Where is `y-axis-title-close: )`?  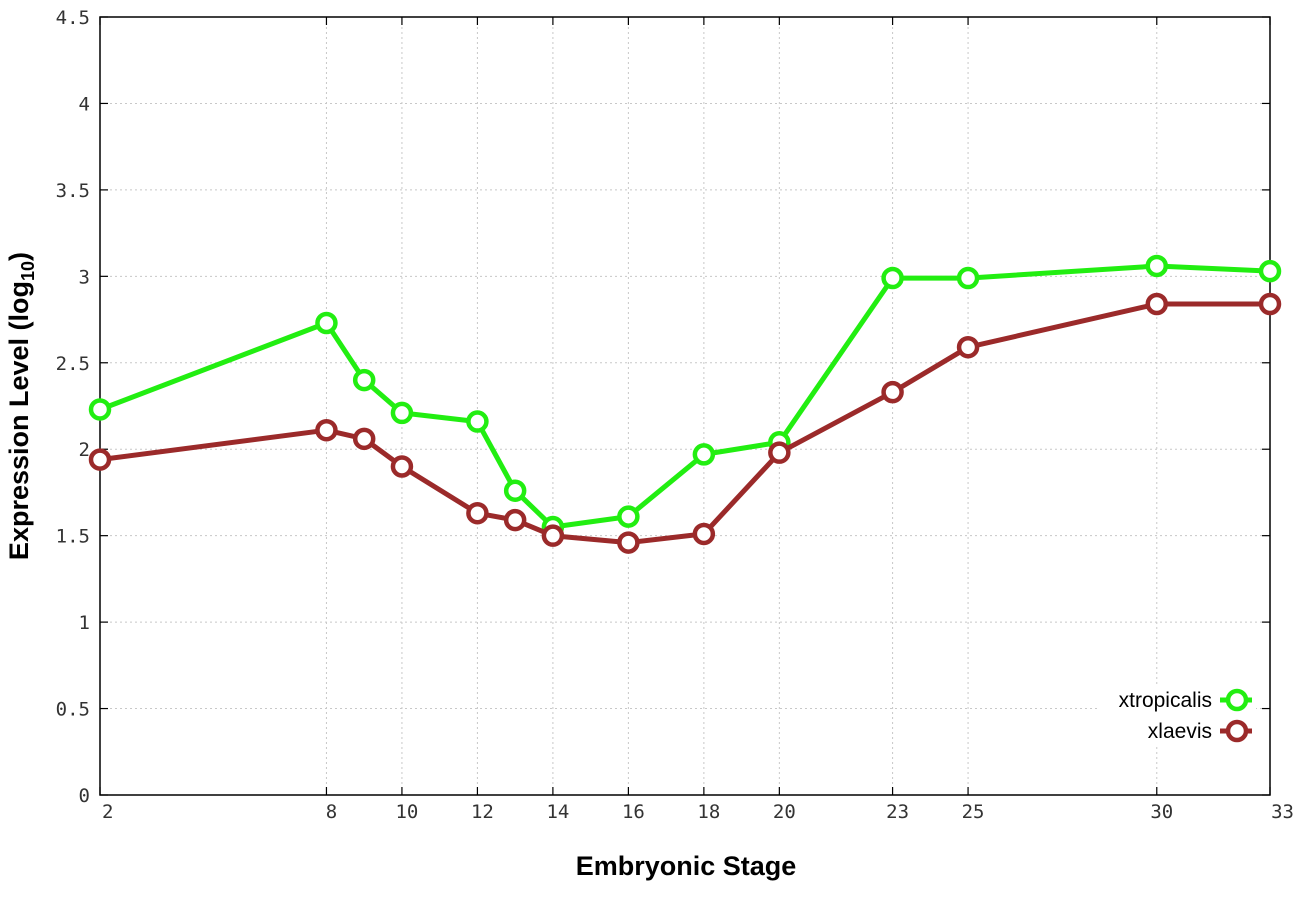
y-axis-title-close: ) is located at coordinates (19, 256).